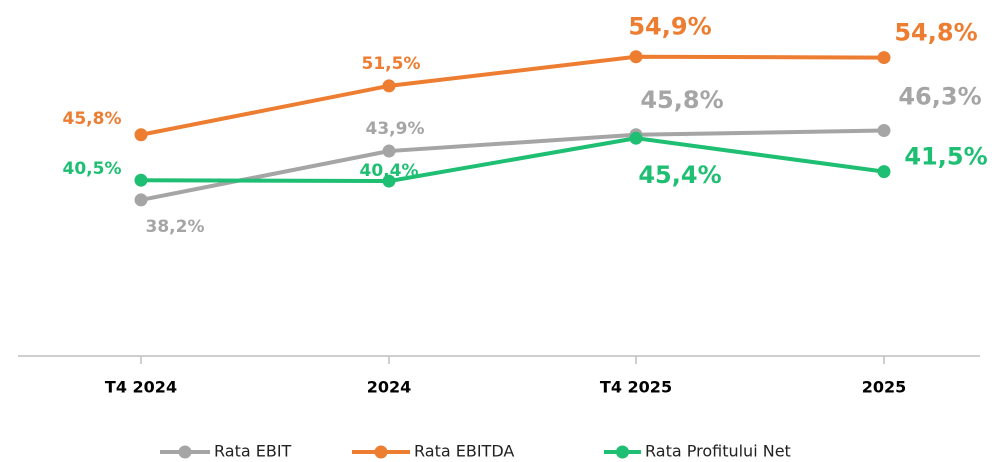 The height and width of the screenshot is (462, 996). Describe the element at coordinates (391, 64) in the screenshot. I see `data-label: 51,5%` at that location.